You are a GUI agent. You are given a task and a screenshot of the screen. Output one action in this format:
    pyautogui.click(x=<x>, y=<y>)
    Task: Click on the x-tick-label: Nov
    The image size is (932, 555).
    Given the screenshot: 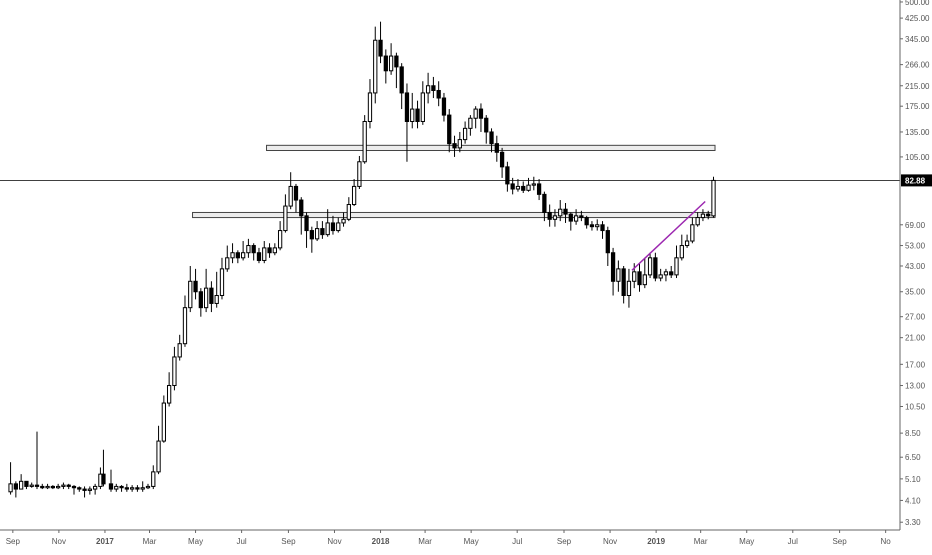 What is the action you would take?
    pyautogui.click(x=334, y=541)
    